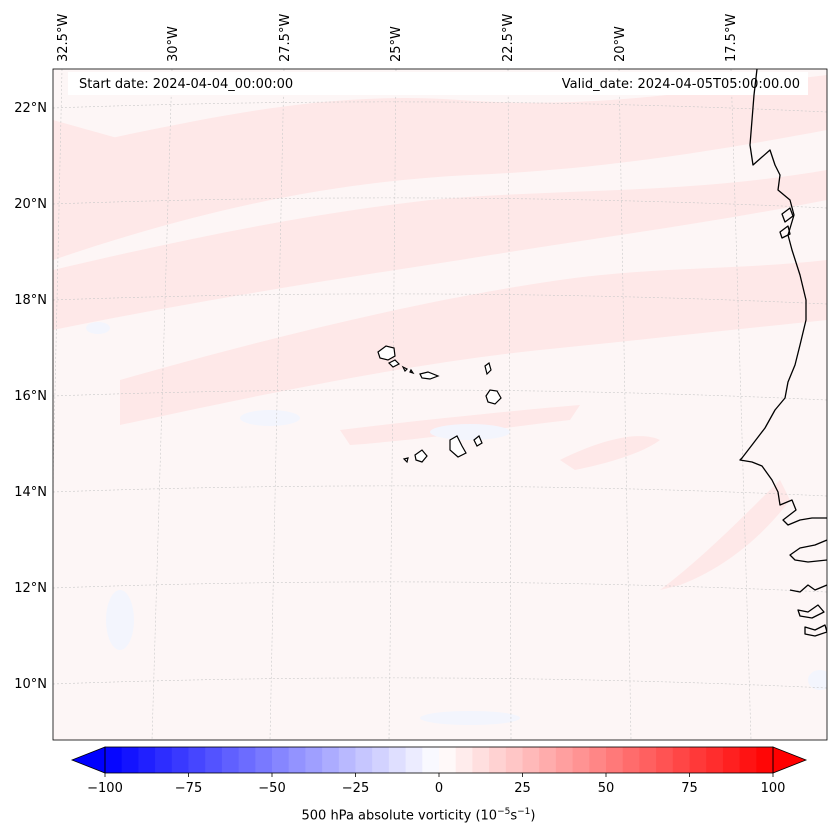 Image resolution: width=837 pixels, height=839 pixels. What do you see at coordinates (30, 204) in the screenshot?
I see `lat-label: 20°N` at bounding box center [30, 204].